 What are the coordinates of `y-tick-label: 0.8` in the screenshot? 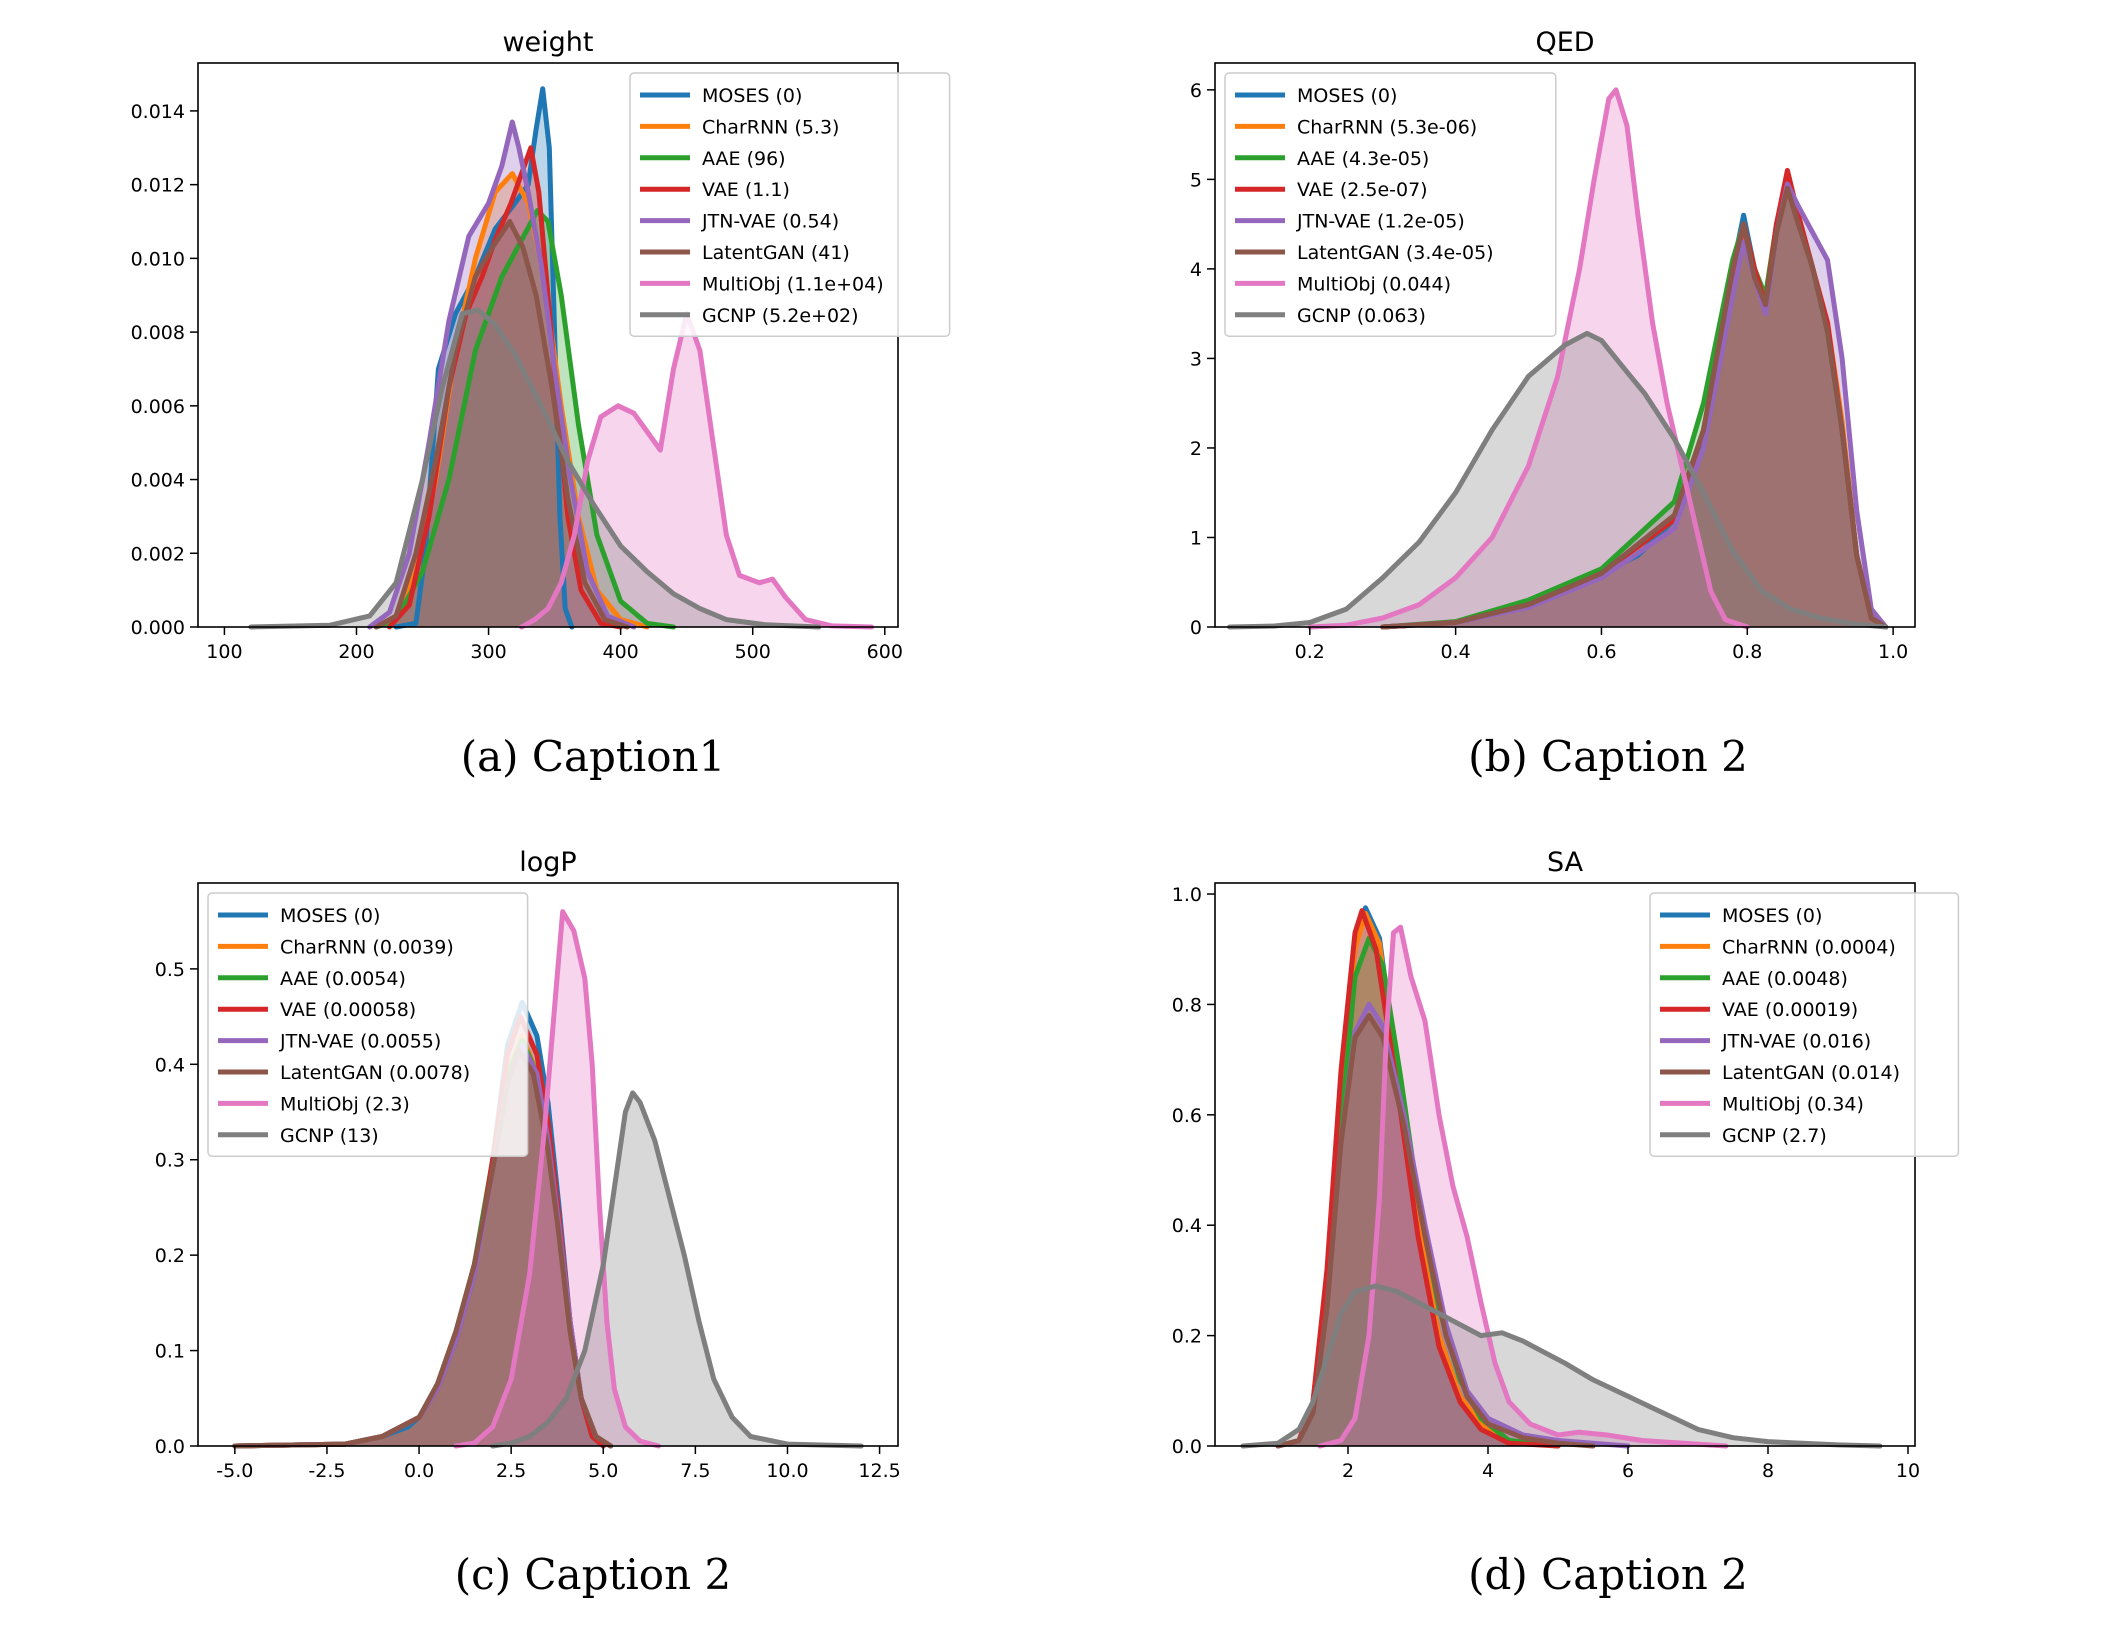 It's located at (1187, 1005).